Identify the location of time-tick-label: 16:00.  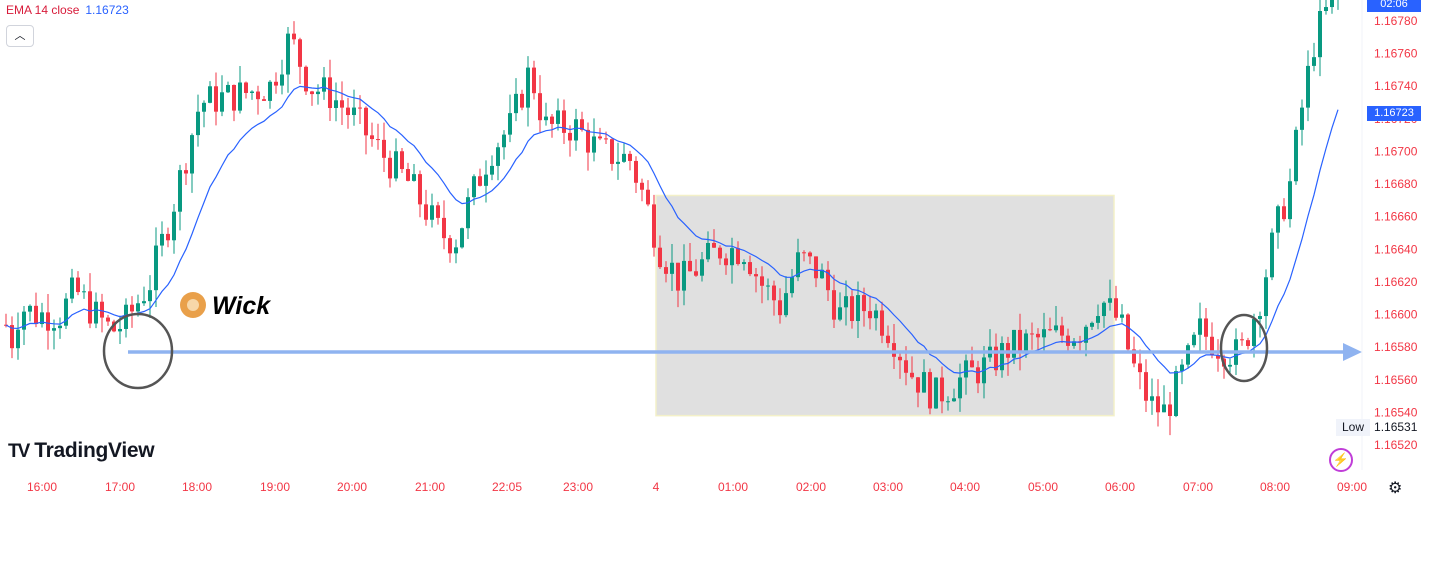
(42, 487).